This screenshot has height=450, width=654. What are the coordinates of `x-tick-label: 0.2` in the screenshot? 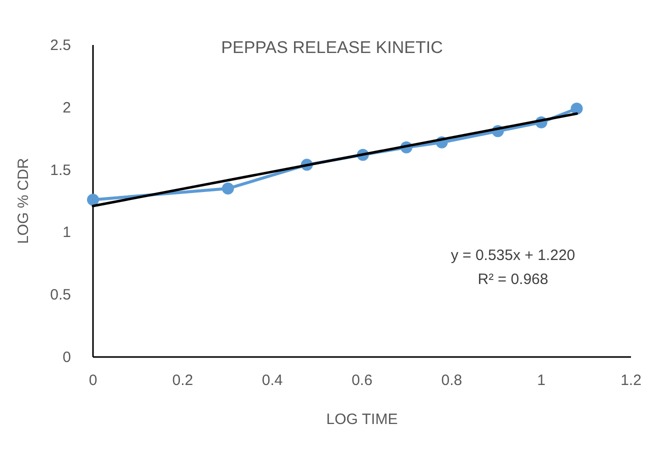 It's located at (183, 380).